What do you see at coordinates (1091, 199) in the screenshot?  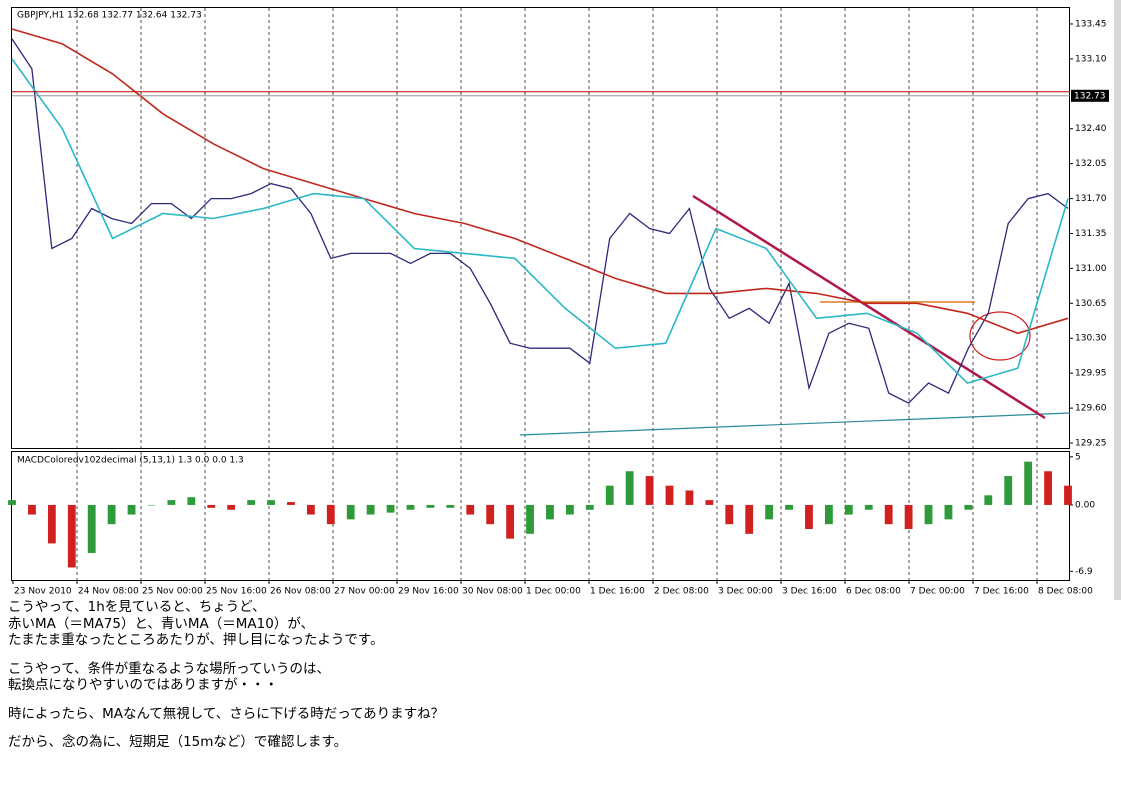 I see `y-tick-label: 131.70` at bounding box center [1091, 199].